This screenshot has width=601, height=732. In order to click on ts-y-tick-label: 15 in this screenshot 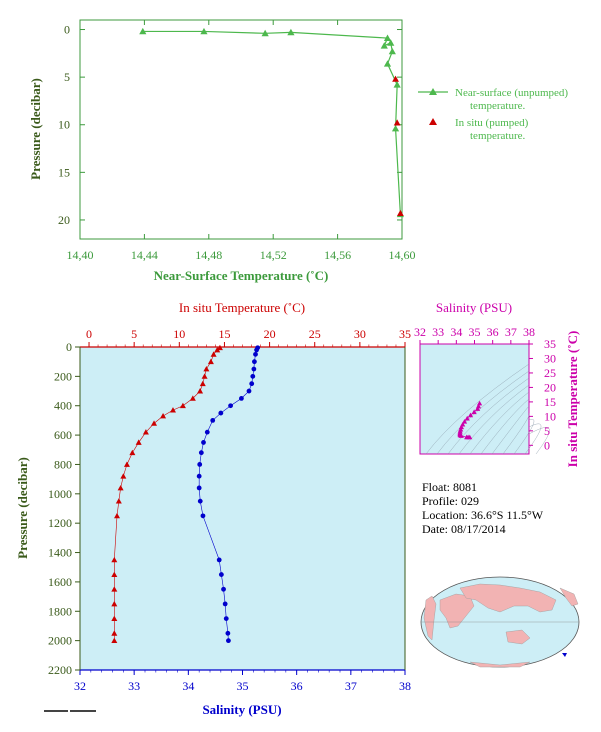, I will do `click(550, 402)`.